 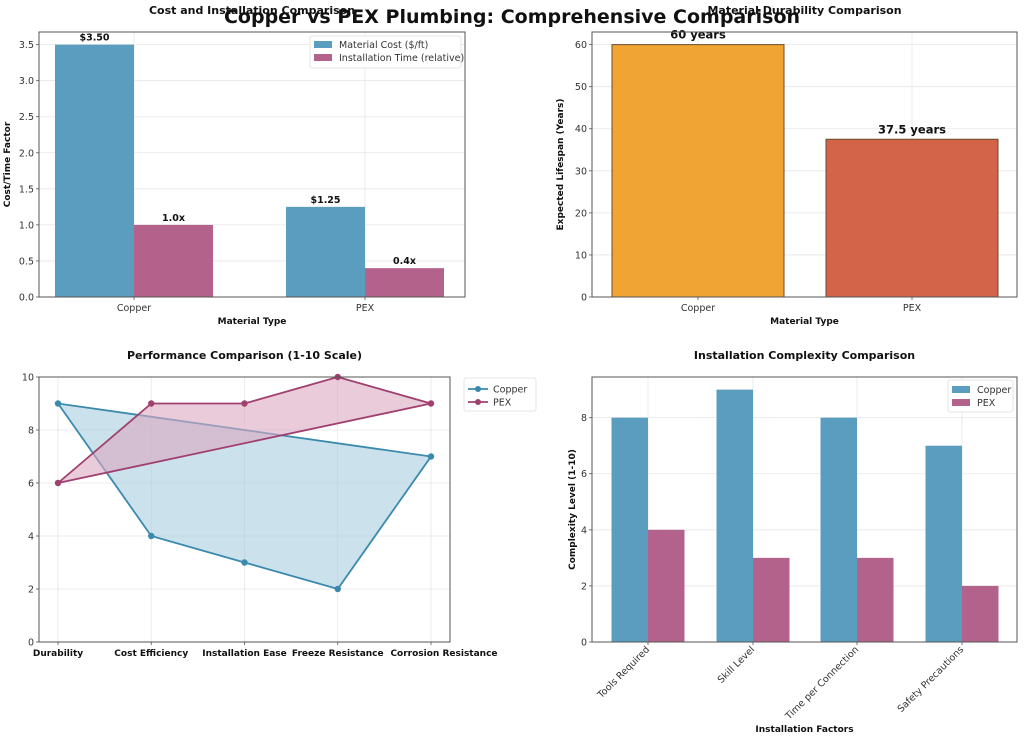 I want to click on y-tick-label: 0.5, so click(x=26, y=261).